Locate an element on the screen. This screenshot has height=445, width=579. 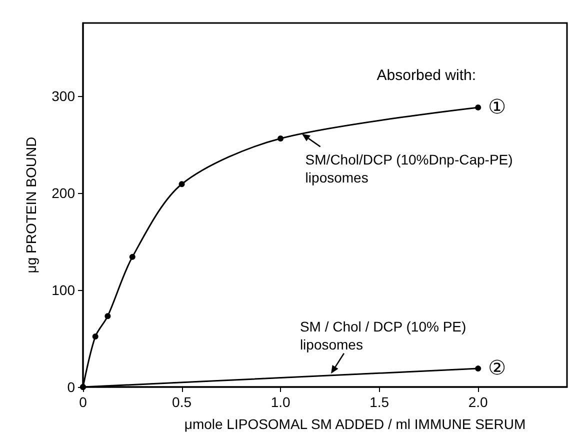
x-tick-label: 1.0 is located at coordinates (280, 402).